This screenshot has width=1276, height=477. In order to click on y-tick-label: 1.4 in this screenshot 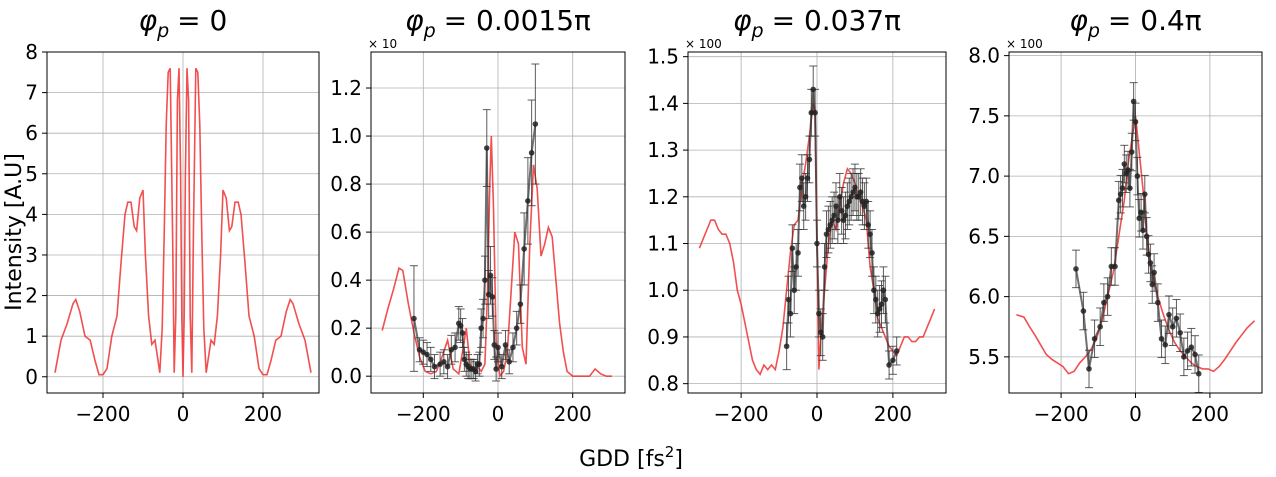, I will do `click(663, 103)`.